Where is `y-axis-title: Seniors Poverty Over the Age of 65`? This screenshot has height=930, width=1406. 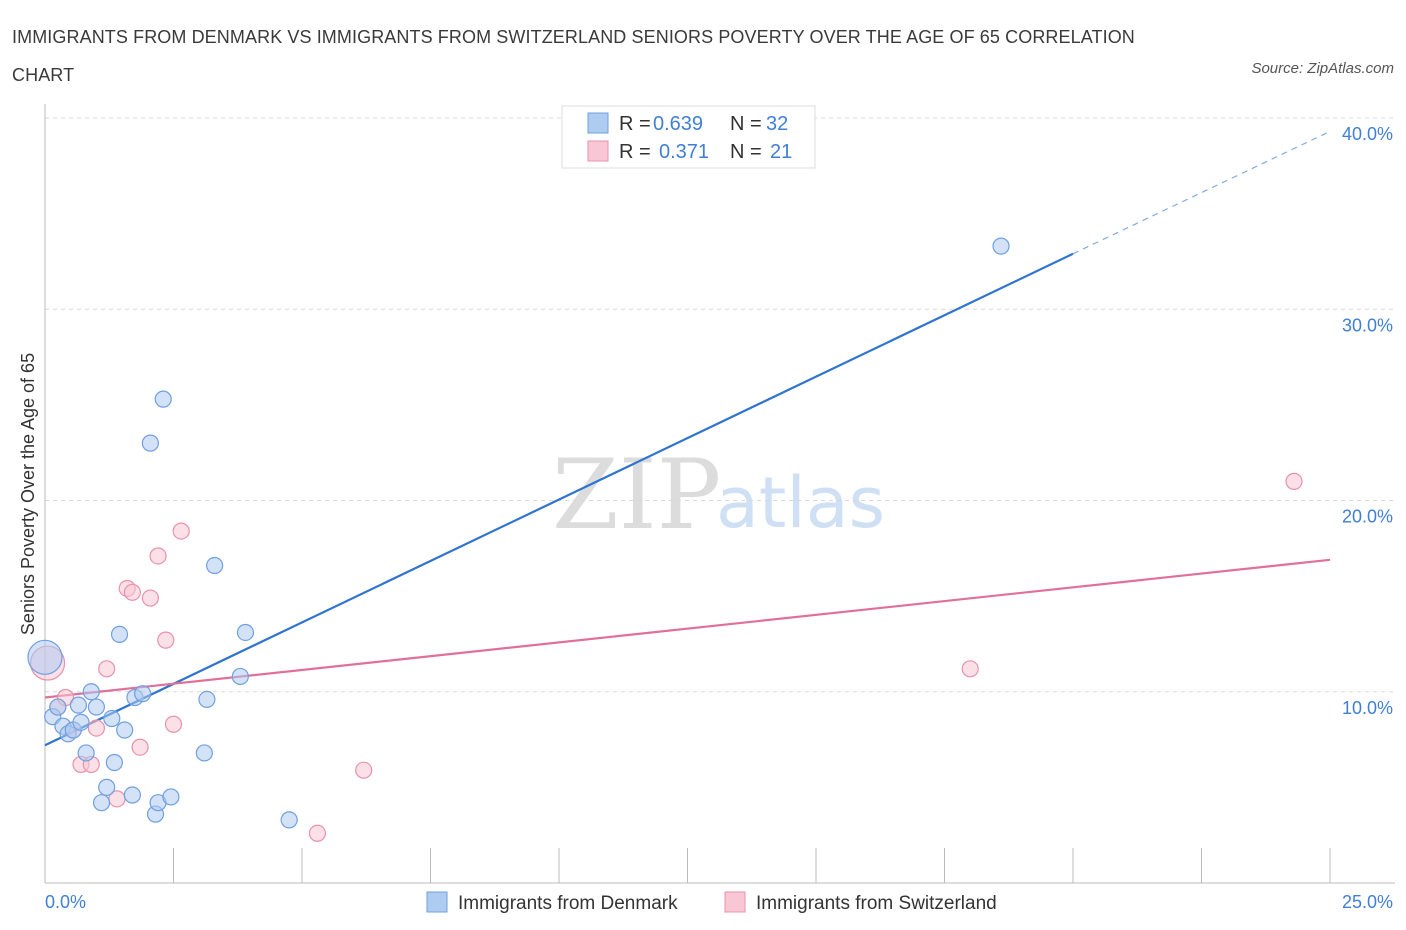
y-axis-title: Seniors Poverty Over the Age of 65 is located at coordinates (28, 494).